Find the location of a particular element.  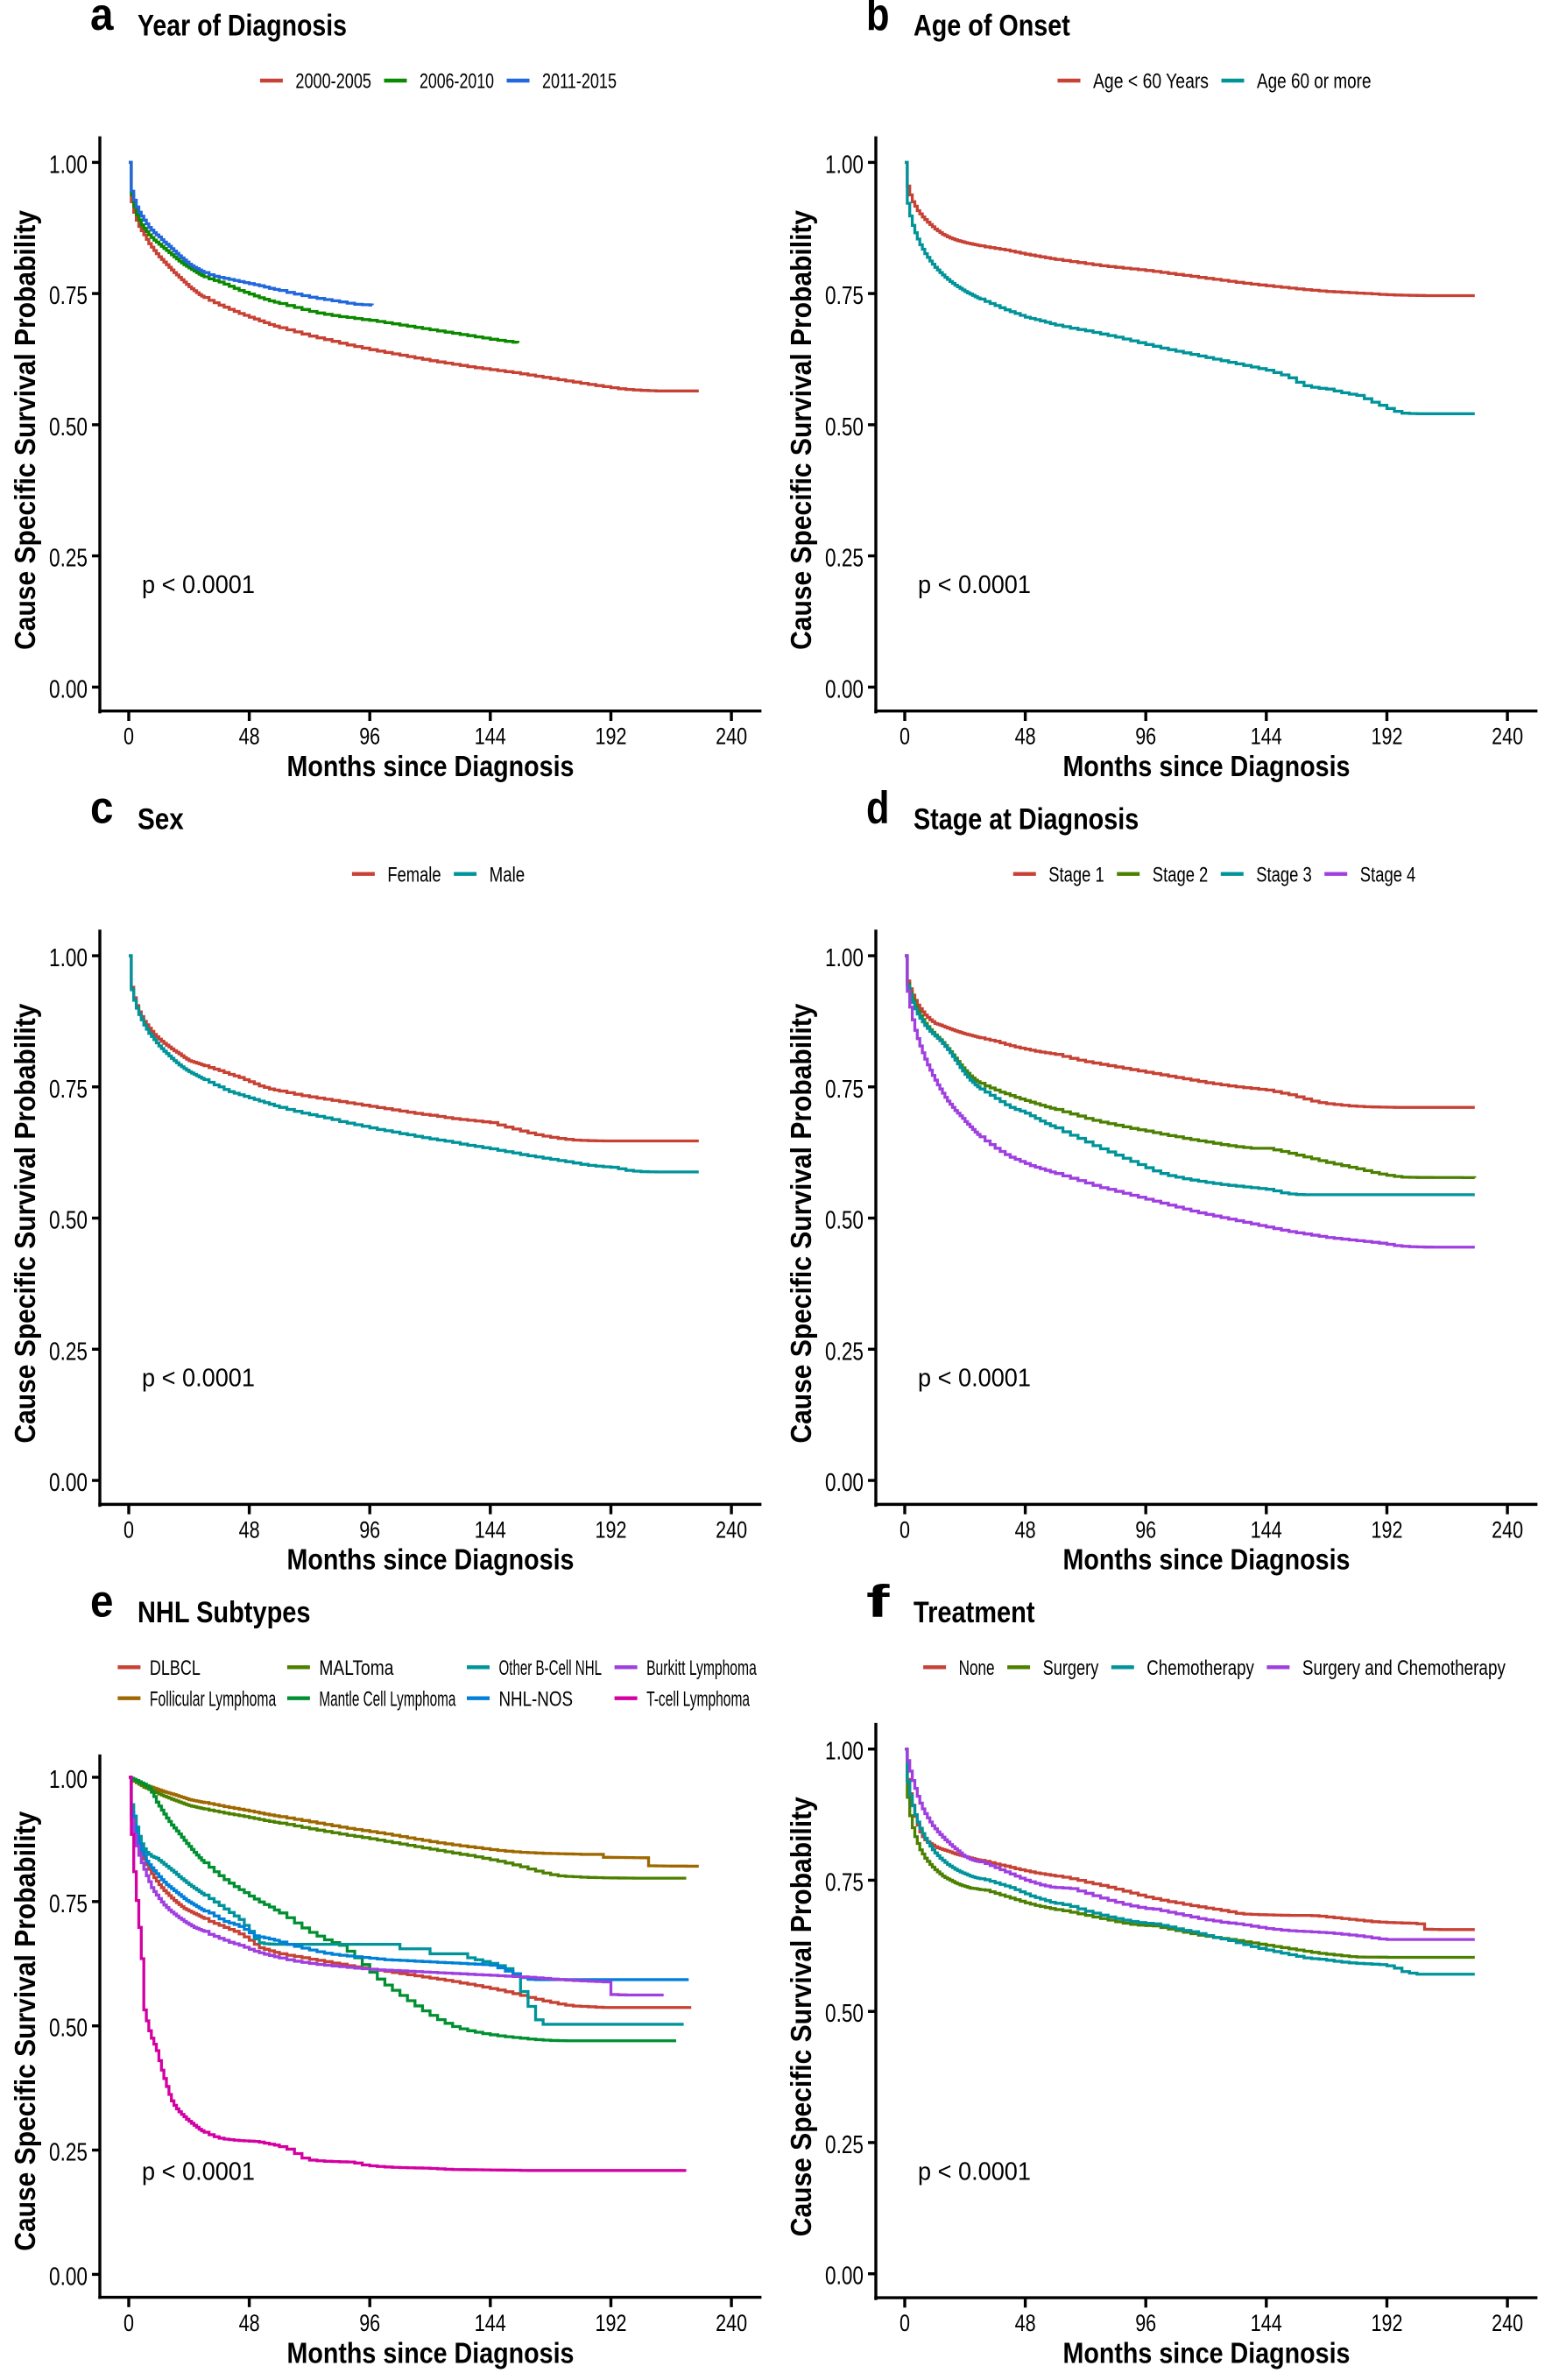

svg-text: Other B-Cell NHL is located at coordinates (551, 1668).